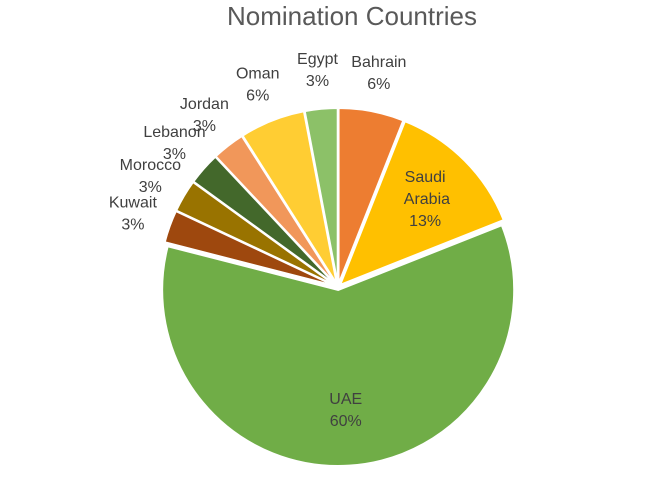 The width and height of the screenshot is (658, 481). I want to click on data-label: Morocco 3%, so click(150, 176).